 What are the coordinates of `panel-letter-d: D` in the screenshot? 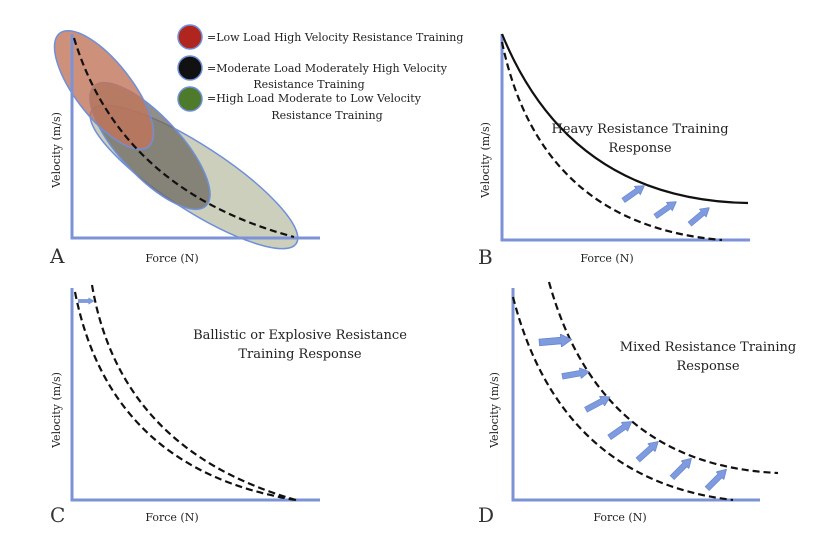 It's located at (486, 515).